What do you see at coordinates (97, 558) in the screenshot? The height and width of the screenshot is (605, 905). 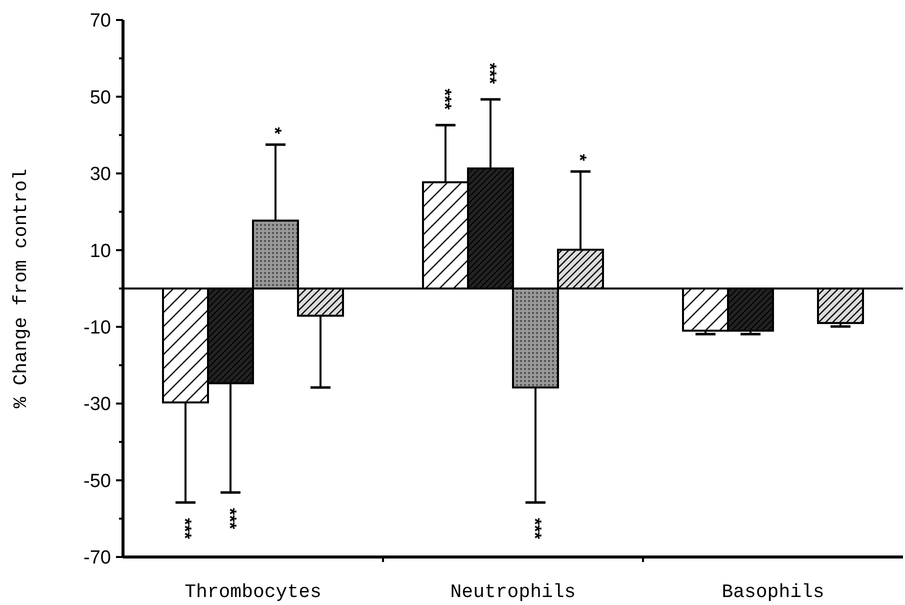 I see `y-tick-label: -70` at bounding box center [97, 558].